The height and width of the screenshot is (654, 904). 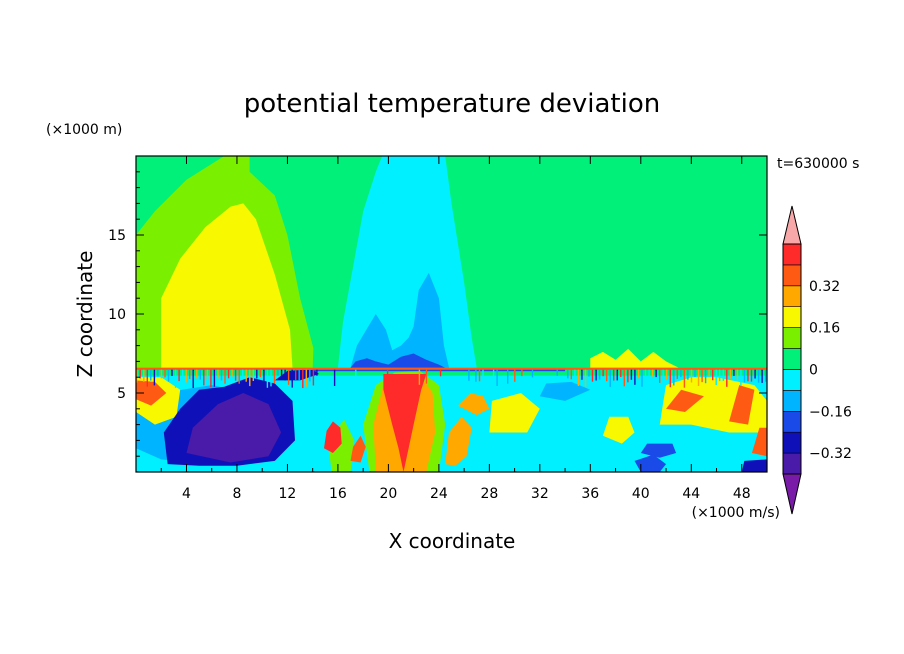 I want to click on x-tick-label: 32, so click(x=540, y=494).